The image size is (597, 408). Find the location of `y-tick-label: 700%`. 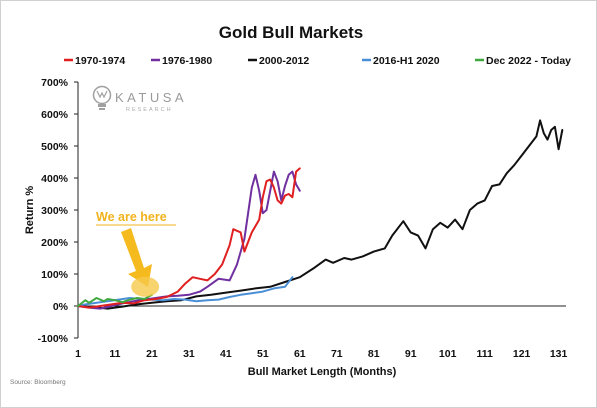

y-tick-label: 700% is located at coordinates (55, 83).